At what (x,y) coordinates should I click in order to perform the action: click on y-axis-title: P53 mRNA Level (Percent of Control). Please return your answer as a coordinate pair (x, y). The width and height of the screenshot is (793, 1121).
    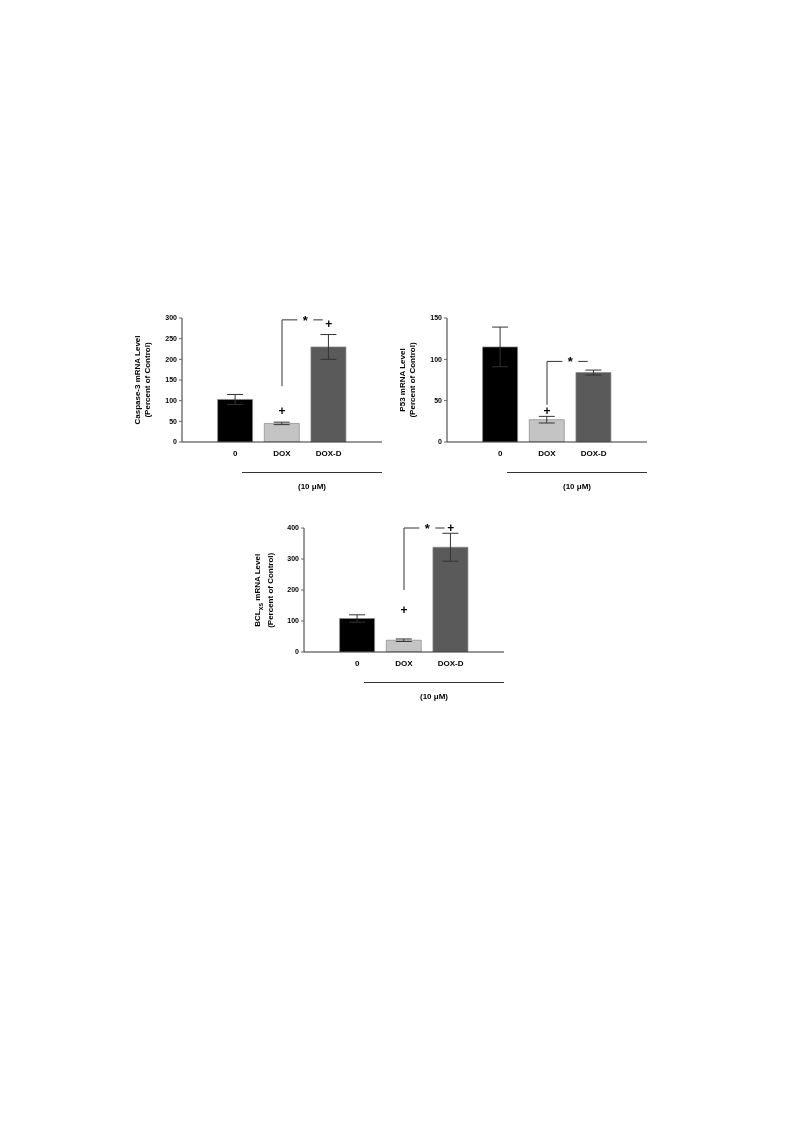
    Looking at the image, I should click on (408, 380).